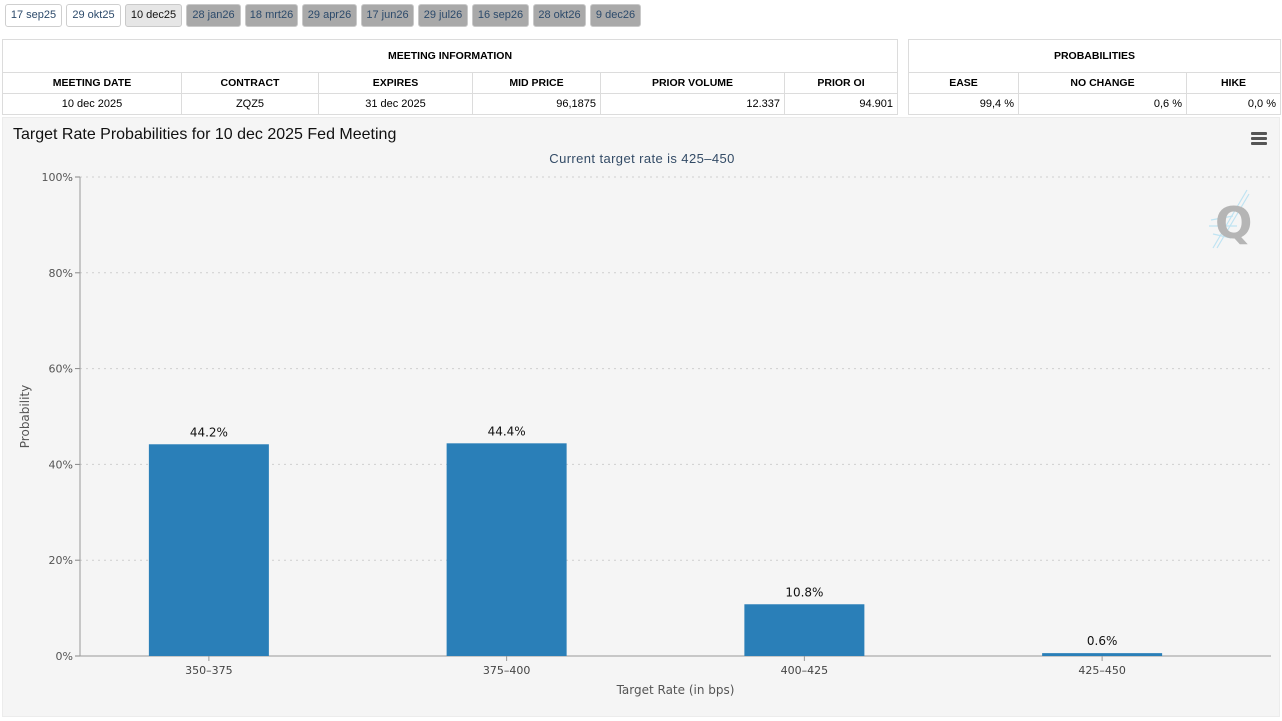 Image resolution: width=1282 pixels, height=721 pixels. What do you see at coordinates (443, 15) in the screenshot?
I see `tab-date: 29 jul26` at bounding box center [443, 15].